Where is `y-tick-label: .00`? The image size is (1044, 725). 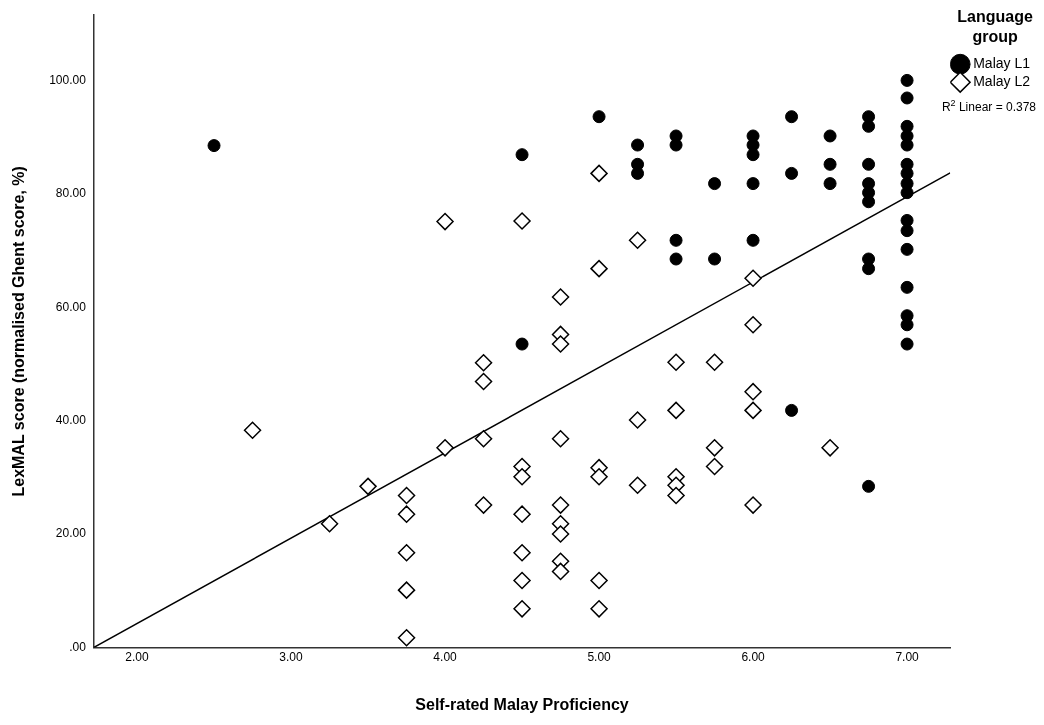 y-tick-label: .00 is located at coordinates (78, 646).